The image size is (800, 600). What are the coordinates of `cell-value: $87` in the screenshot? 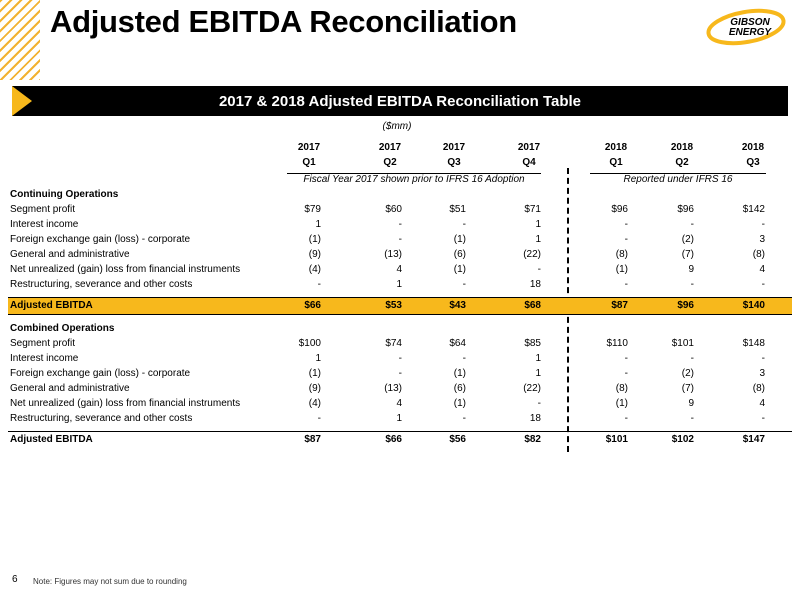 It's located at (619, 305).